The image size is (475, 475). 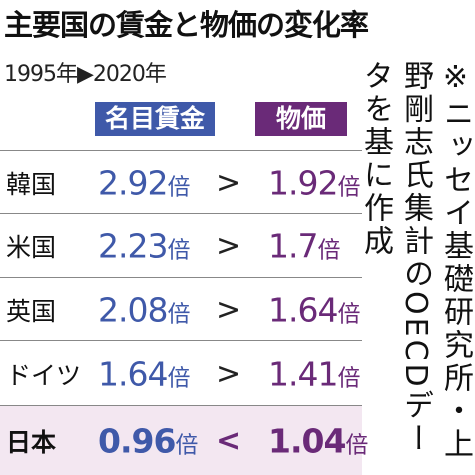 What do you see at coordinates (229, 441) in the screenshot?
I see `comparator: <` at bounding box center [229, 441].